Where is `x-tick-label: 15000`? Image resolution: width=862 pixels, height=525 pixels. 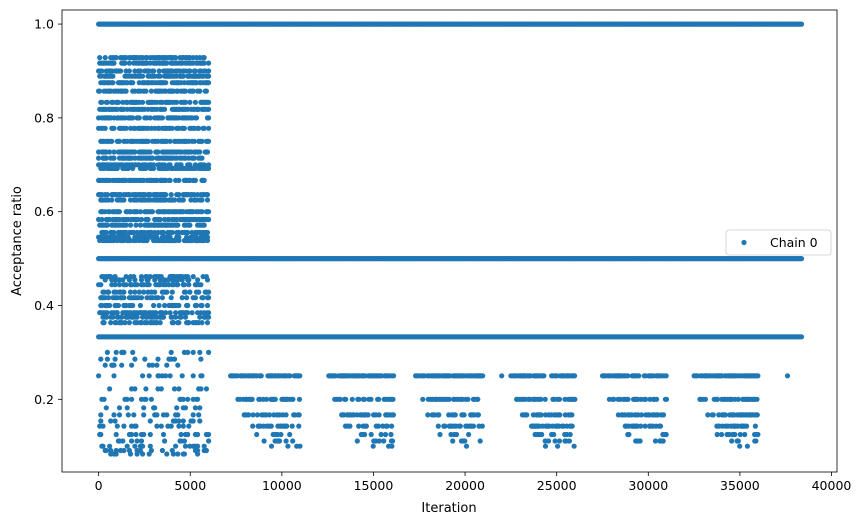
x-tick-label: 15000 is located at coordinates (374, 485).